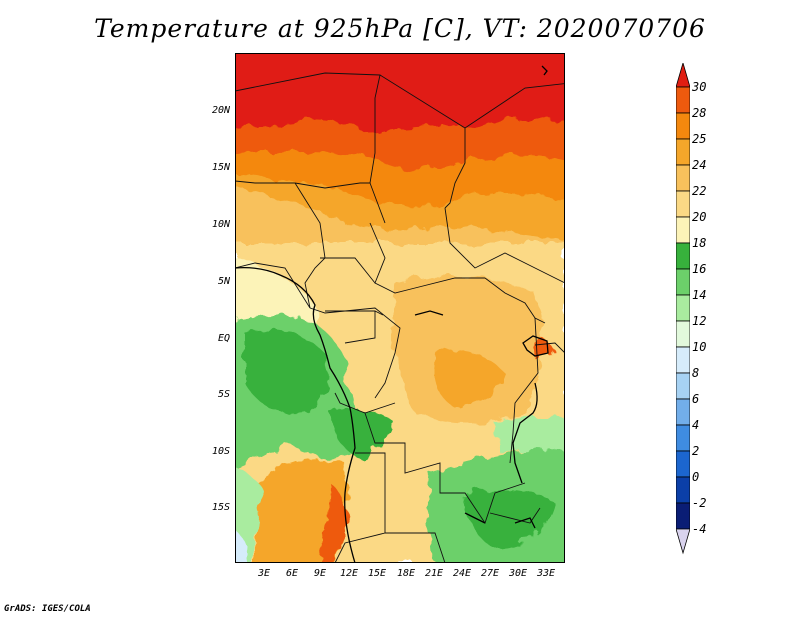 Image resolution: width=800 pixels, height=618 pixels. Describe the element at coordinates (47, 609) in the screenshot. I see `grads-credit: GrADS: IGES/COLA` at that location.